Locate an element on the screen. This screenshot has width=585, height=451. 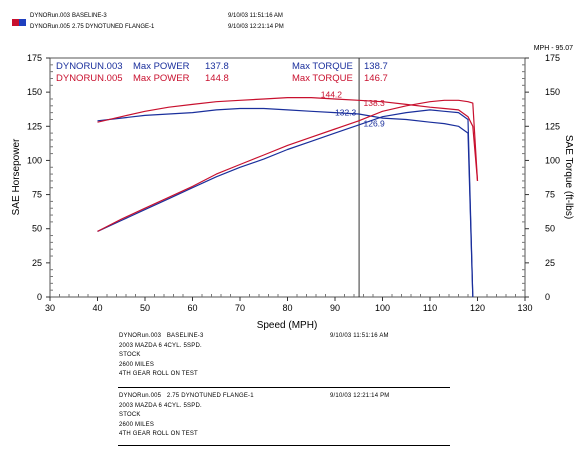
run2-file: DYNORun.005 is located at coordinates (140, 396).